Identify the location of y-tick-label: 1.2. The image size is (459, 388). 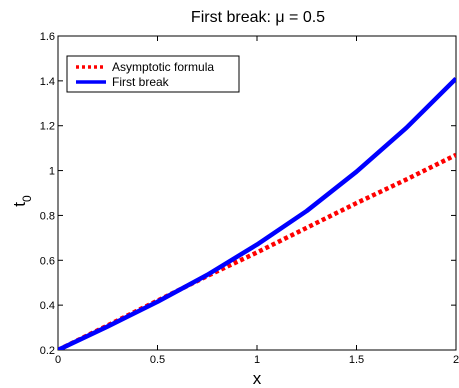
(47, 127).